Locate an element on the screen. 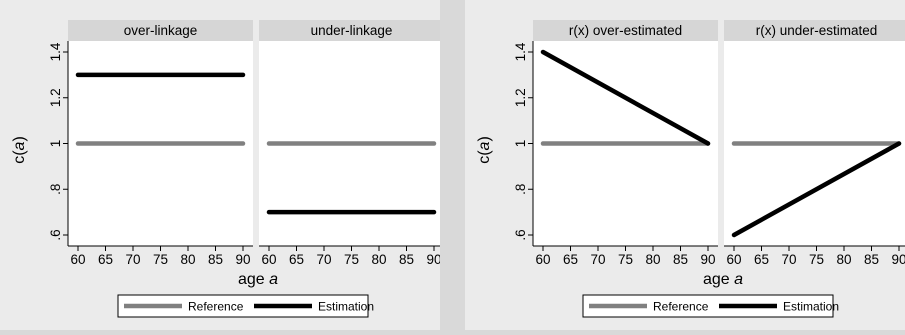 This screenshot has height=335, width=905. panel-r-x-over-estimated-x-tick-label-80: 80 is located at coordinates (652, 259).